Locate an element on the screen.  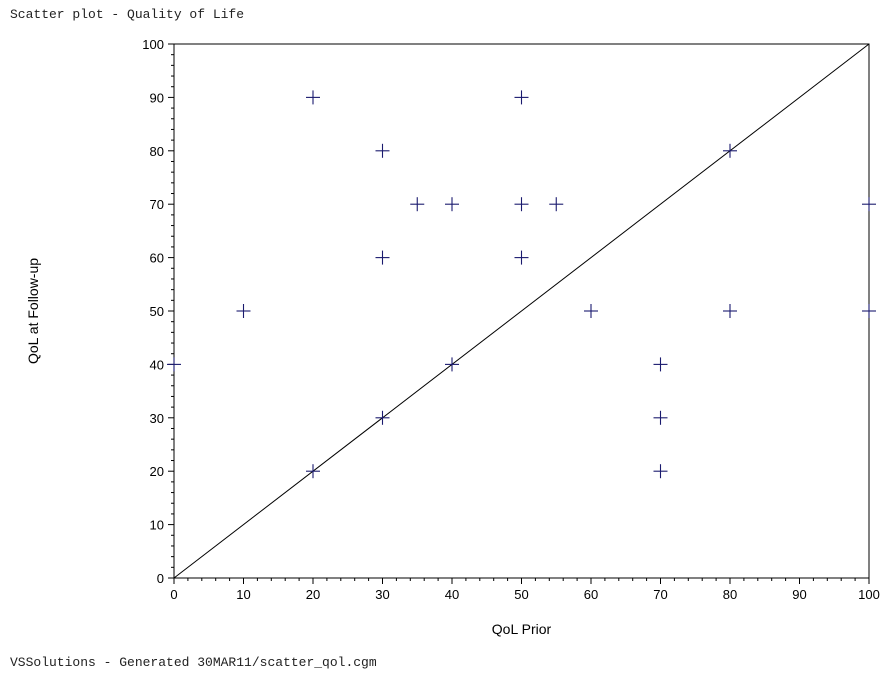
y-tick-label: 50 is located at coordinates (157, 311).